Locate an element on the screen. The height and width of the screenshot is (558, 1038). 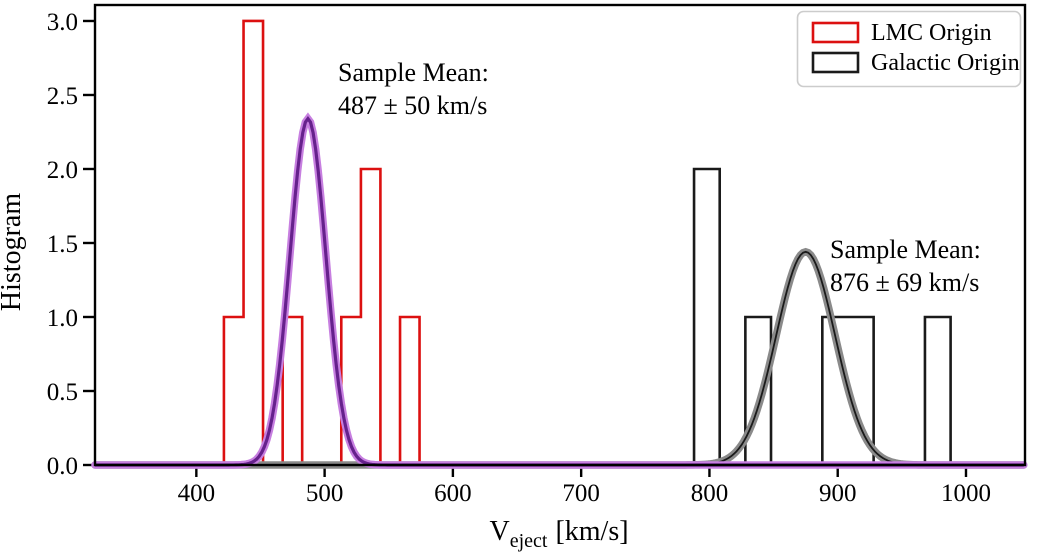
legend: LMC Origin Galactic Origin is located at coordinates (909, 49).